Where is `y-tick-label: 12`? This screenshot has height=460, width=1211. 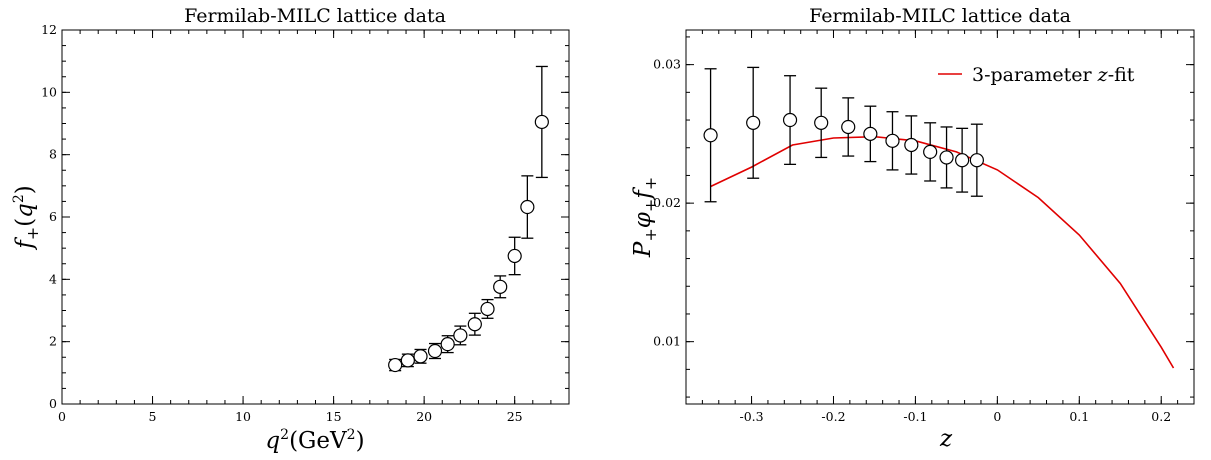
y-tick-label: 12 is located at coordinates (49, 29).